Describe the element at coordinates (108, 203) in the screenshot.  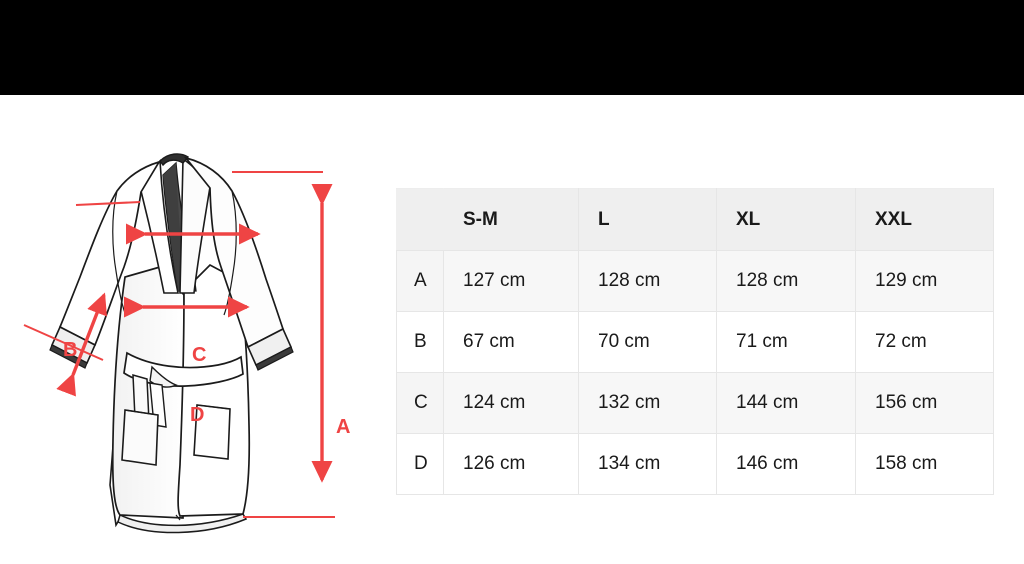
I see `guide-line-shoulder-left` at that location.